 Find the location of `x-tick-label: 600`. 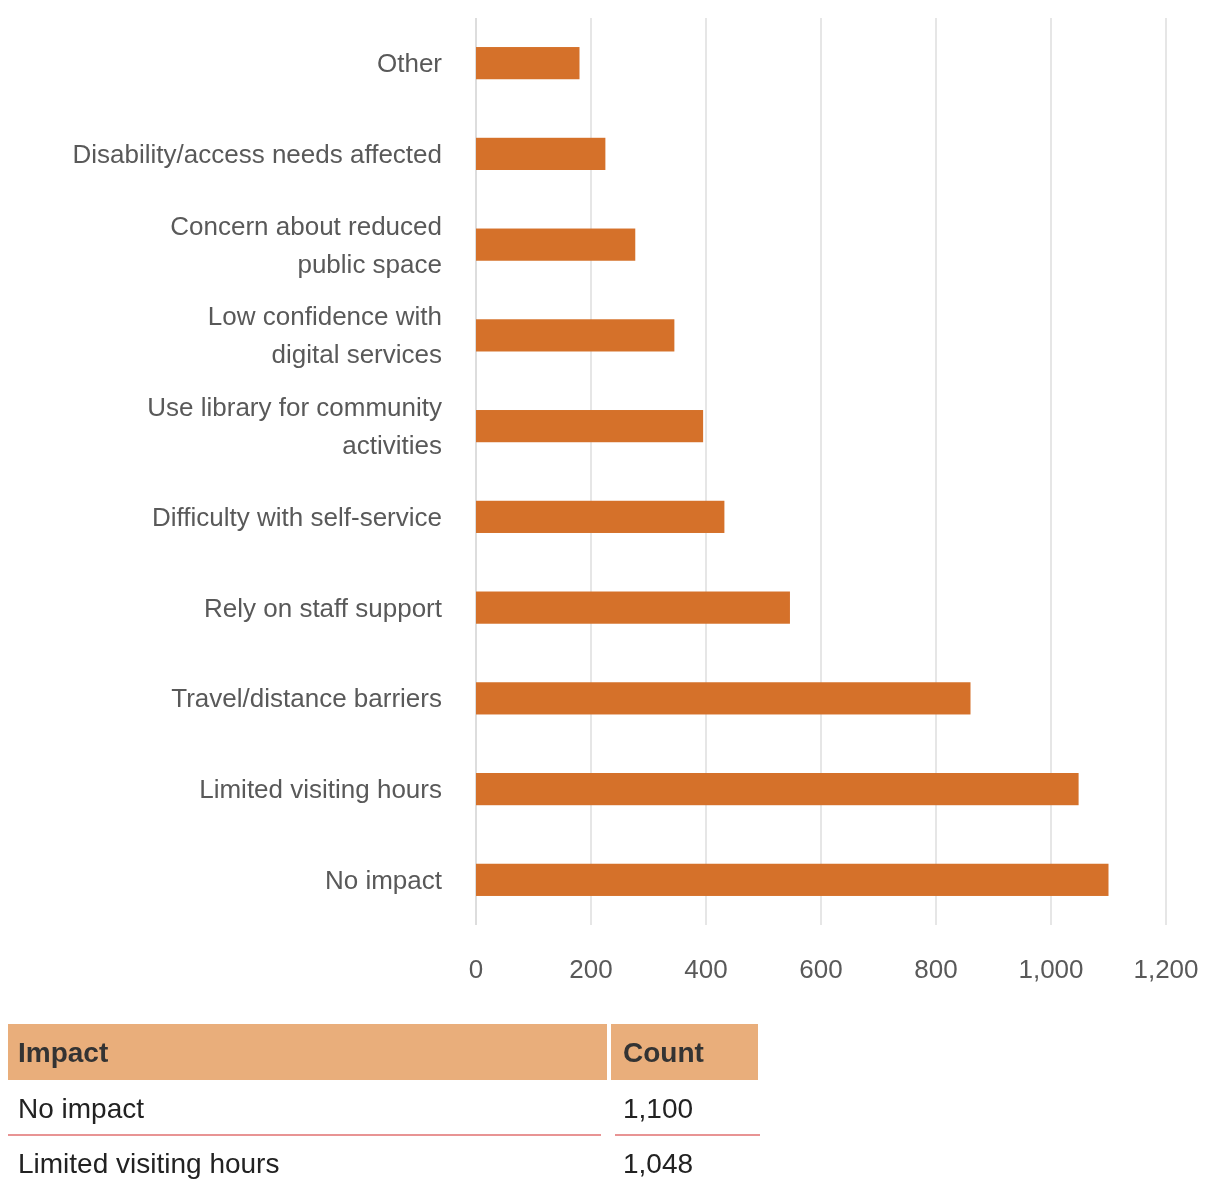

x-tick-label: 600 is located at coordinates (821, 969).